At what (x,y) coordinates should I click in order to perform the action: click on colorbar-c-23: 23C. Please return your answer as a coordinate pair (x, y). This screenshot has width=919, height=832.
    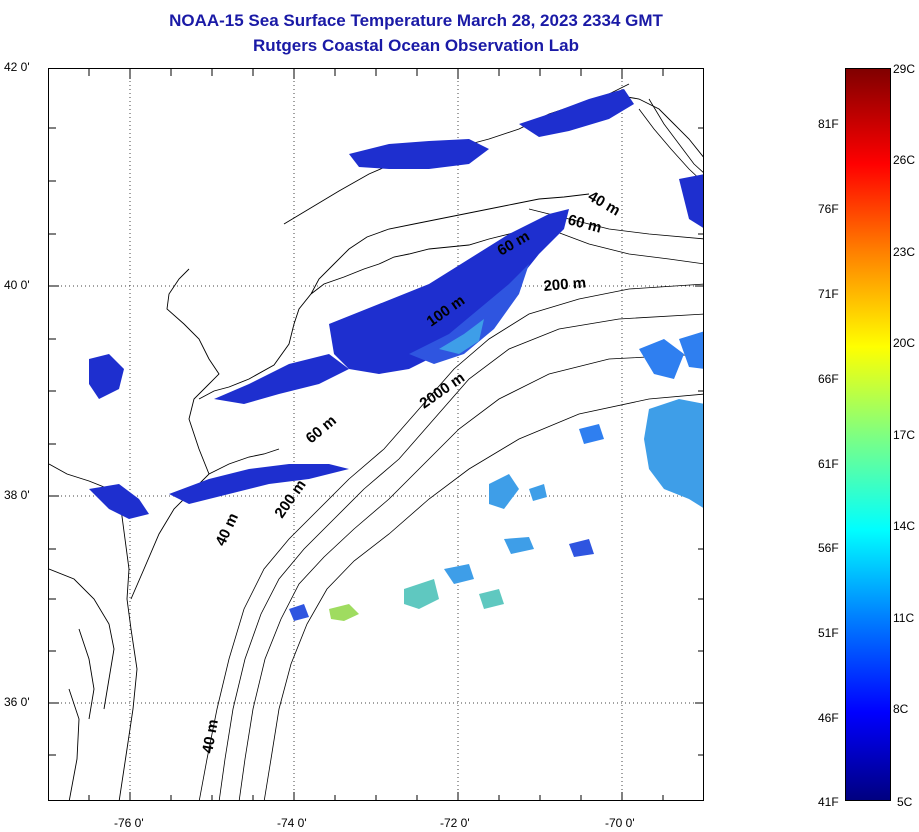
    Looking at the image, I should click on (904, 252).